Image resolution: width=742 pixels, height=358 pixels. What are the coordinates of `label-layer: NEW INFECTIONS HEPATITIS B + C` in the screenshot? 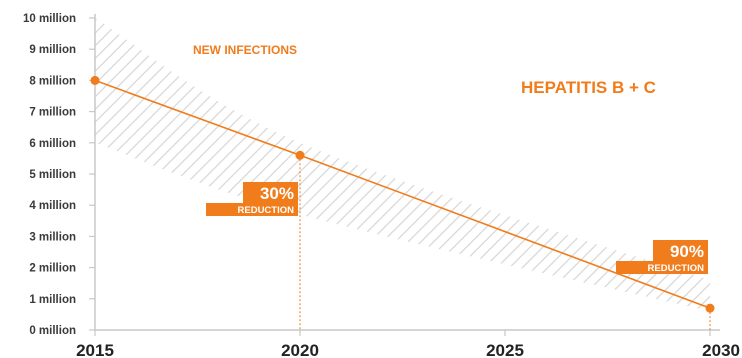 It's located at (424, 70).